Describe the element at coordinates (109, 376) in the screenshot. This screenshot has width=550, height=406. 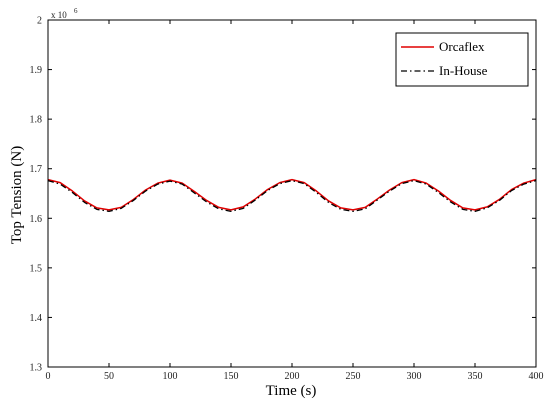
I see `x-tick-label: 50` at that location.